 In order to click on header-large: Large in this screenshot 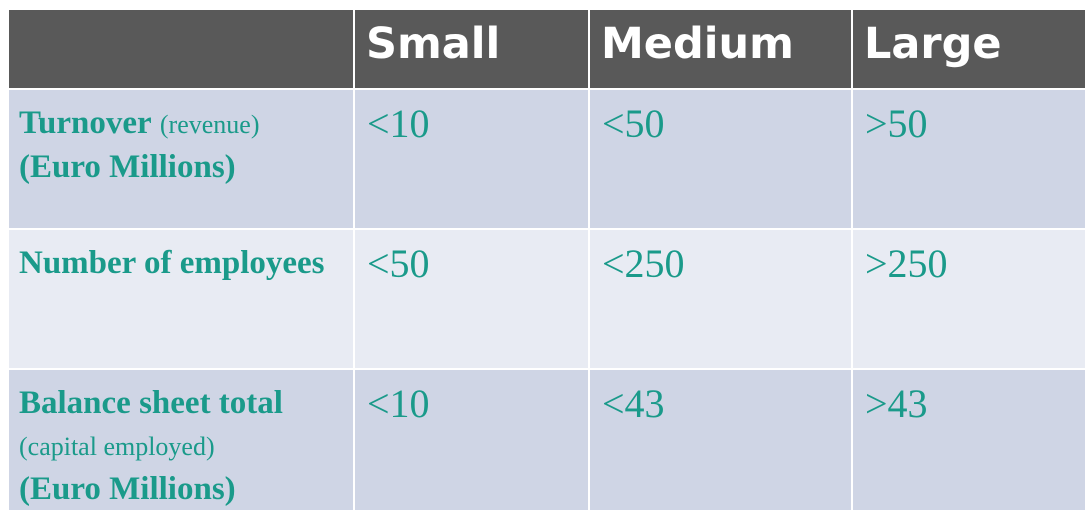, I will do `click(969, 49)`.